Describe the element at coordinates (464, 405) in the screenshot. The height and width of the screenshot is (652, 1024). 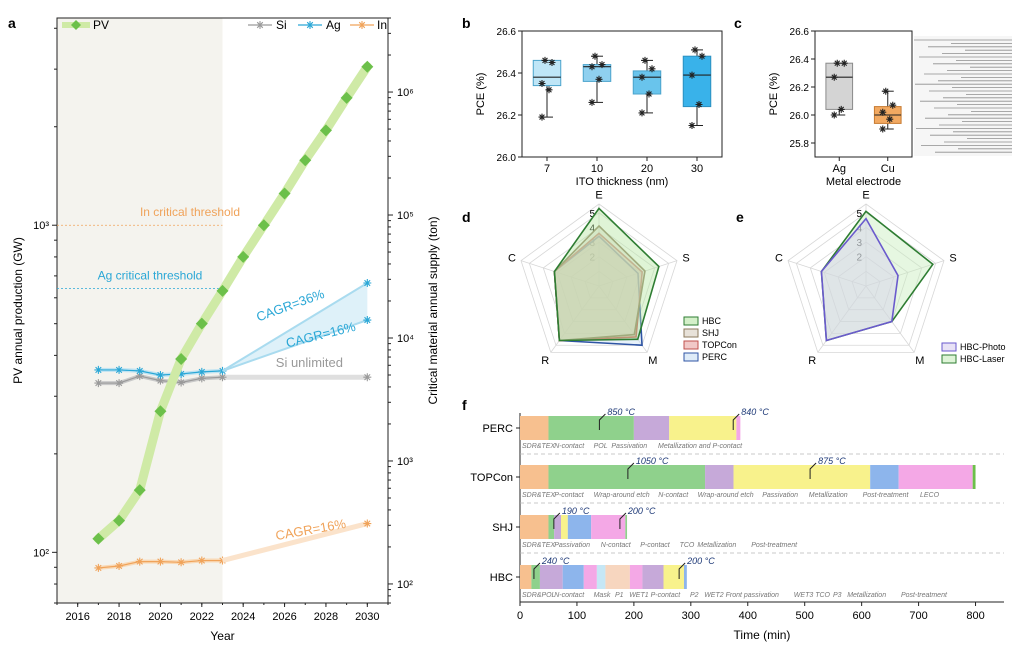
I see `panel-label-f: f` at that location.